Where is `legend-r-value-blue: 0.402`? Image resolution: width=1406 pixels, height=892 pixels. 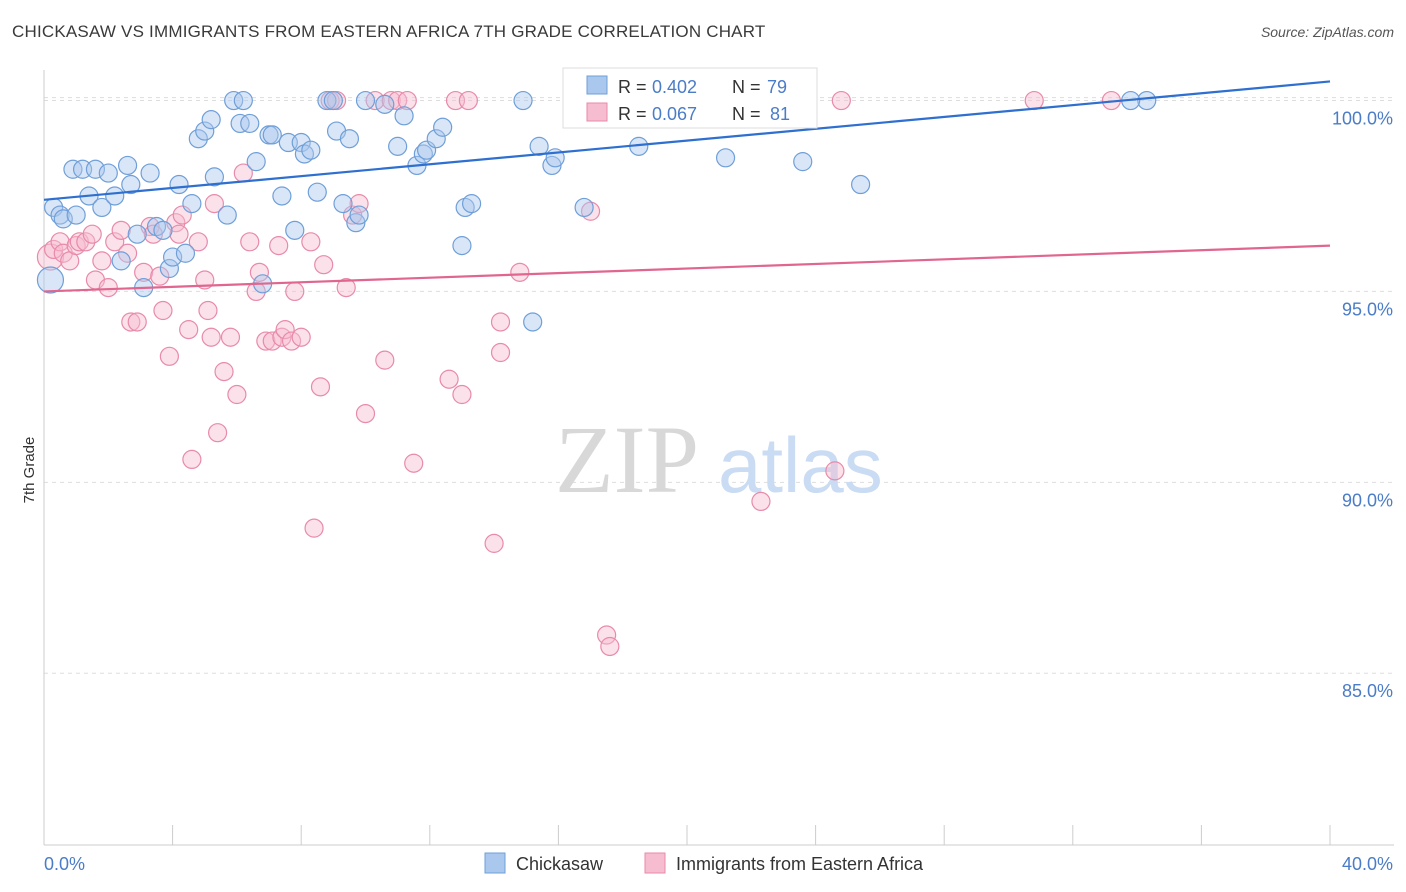 legend-r-value-blue: 0.402 is located at coordinates (674, 87).